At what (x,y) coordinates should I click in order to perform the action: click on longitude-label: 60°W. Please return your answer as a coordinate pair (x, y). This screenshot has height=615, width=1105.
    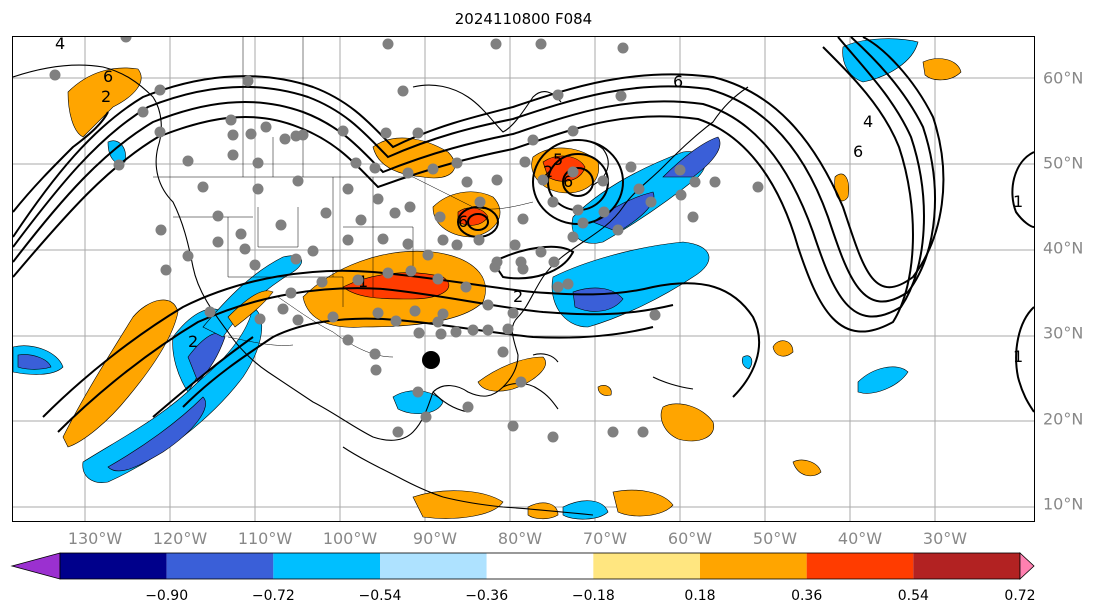
    Looking at the image, I should click on (690, 538).